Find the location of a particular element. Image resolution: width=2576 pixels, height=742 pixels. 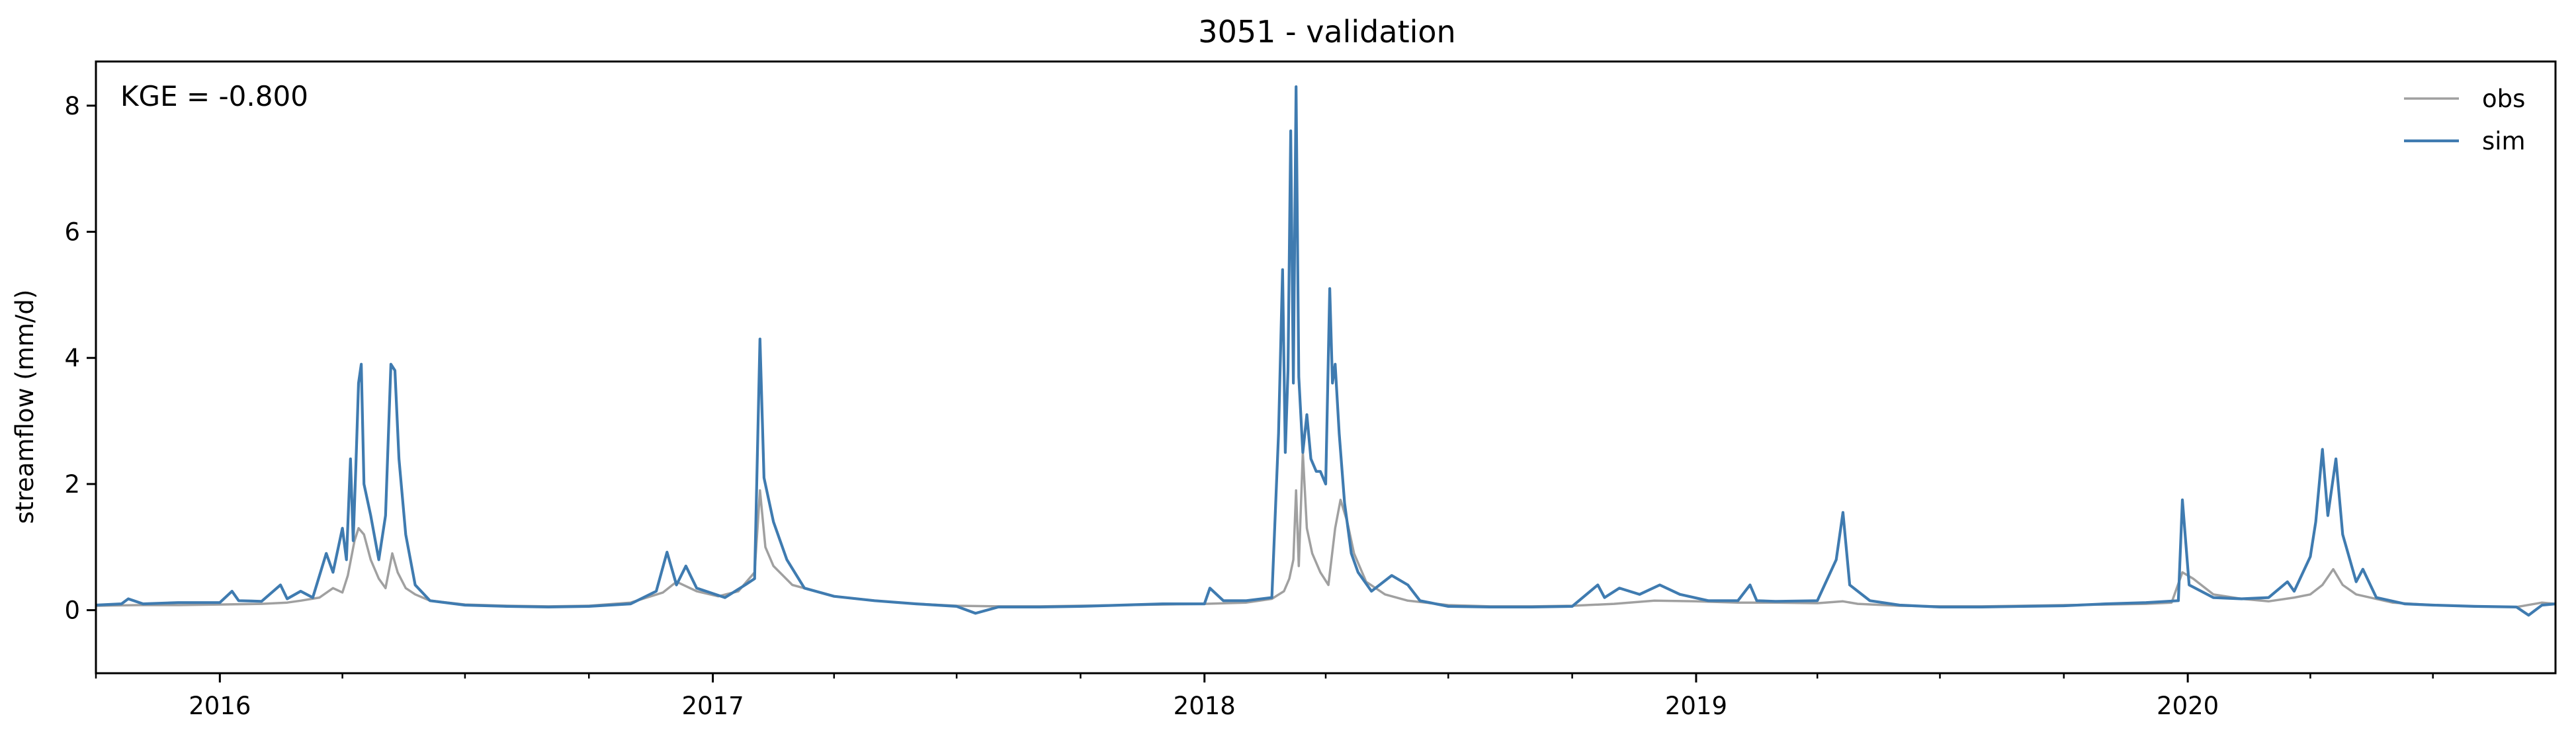

x-tick-label: 2017 is located at coordinates (713, 706).